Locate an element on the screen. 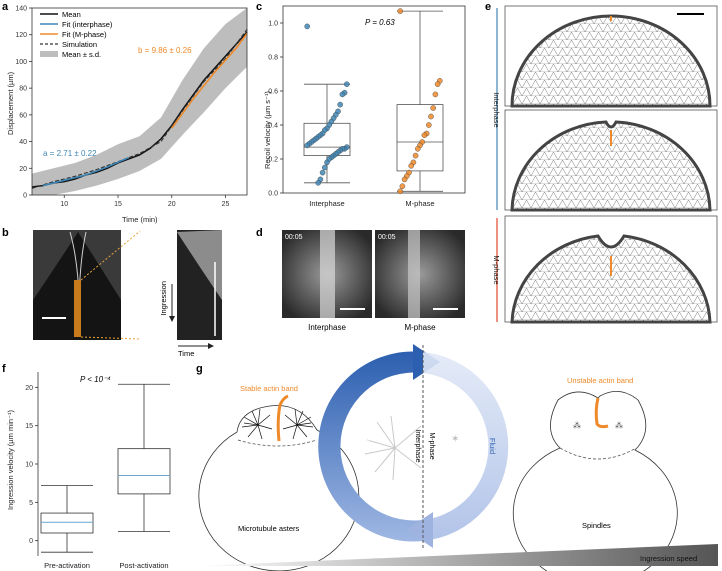  y-tick-label: 100 is located at coordinates (21, 62).